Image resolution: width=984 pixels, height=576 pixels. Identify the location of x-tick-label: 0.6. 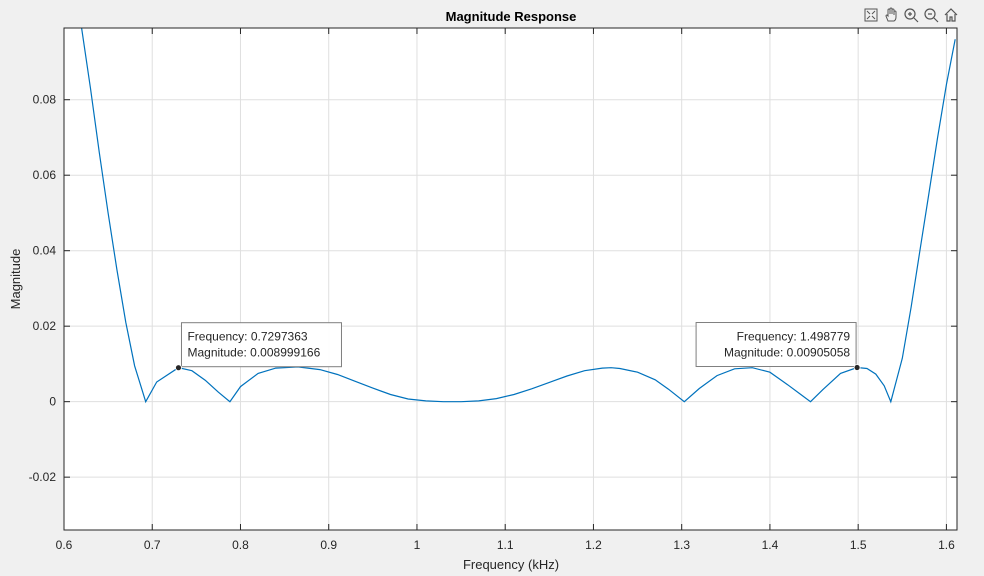
(64, 545).